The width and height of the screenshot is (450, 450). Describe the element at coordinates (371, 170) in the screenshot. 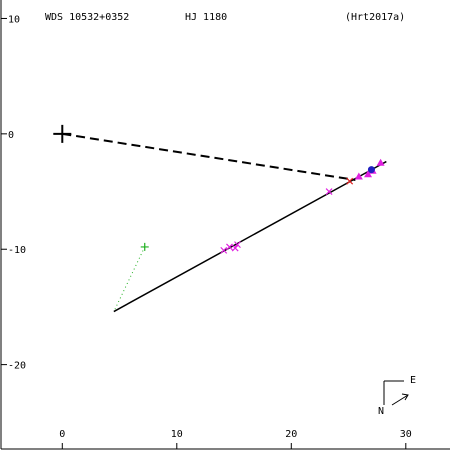

I see `marker-dot` at that location.